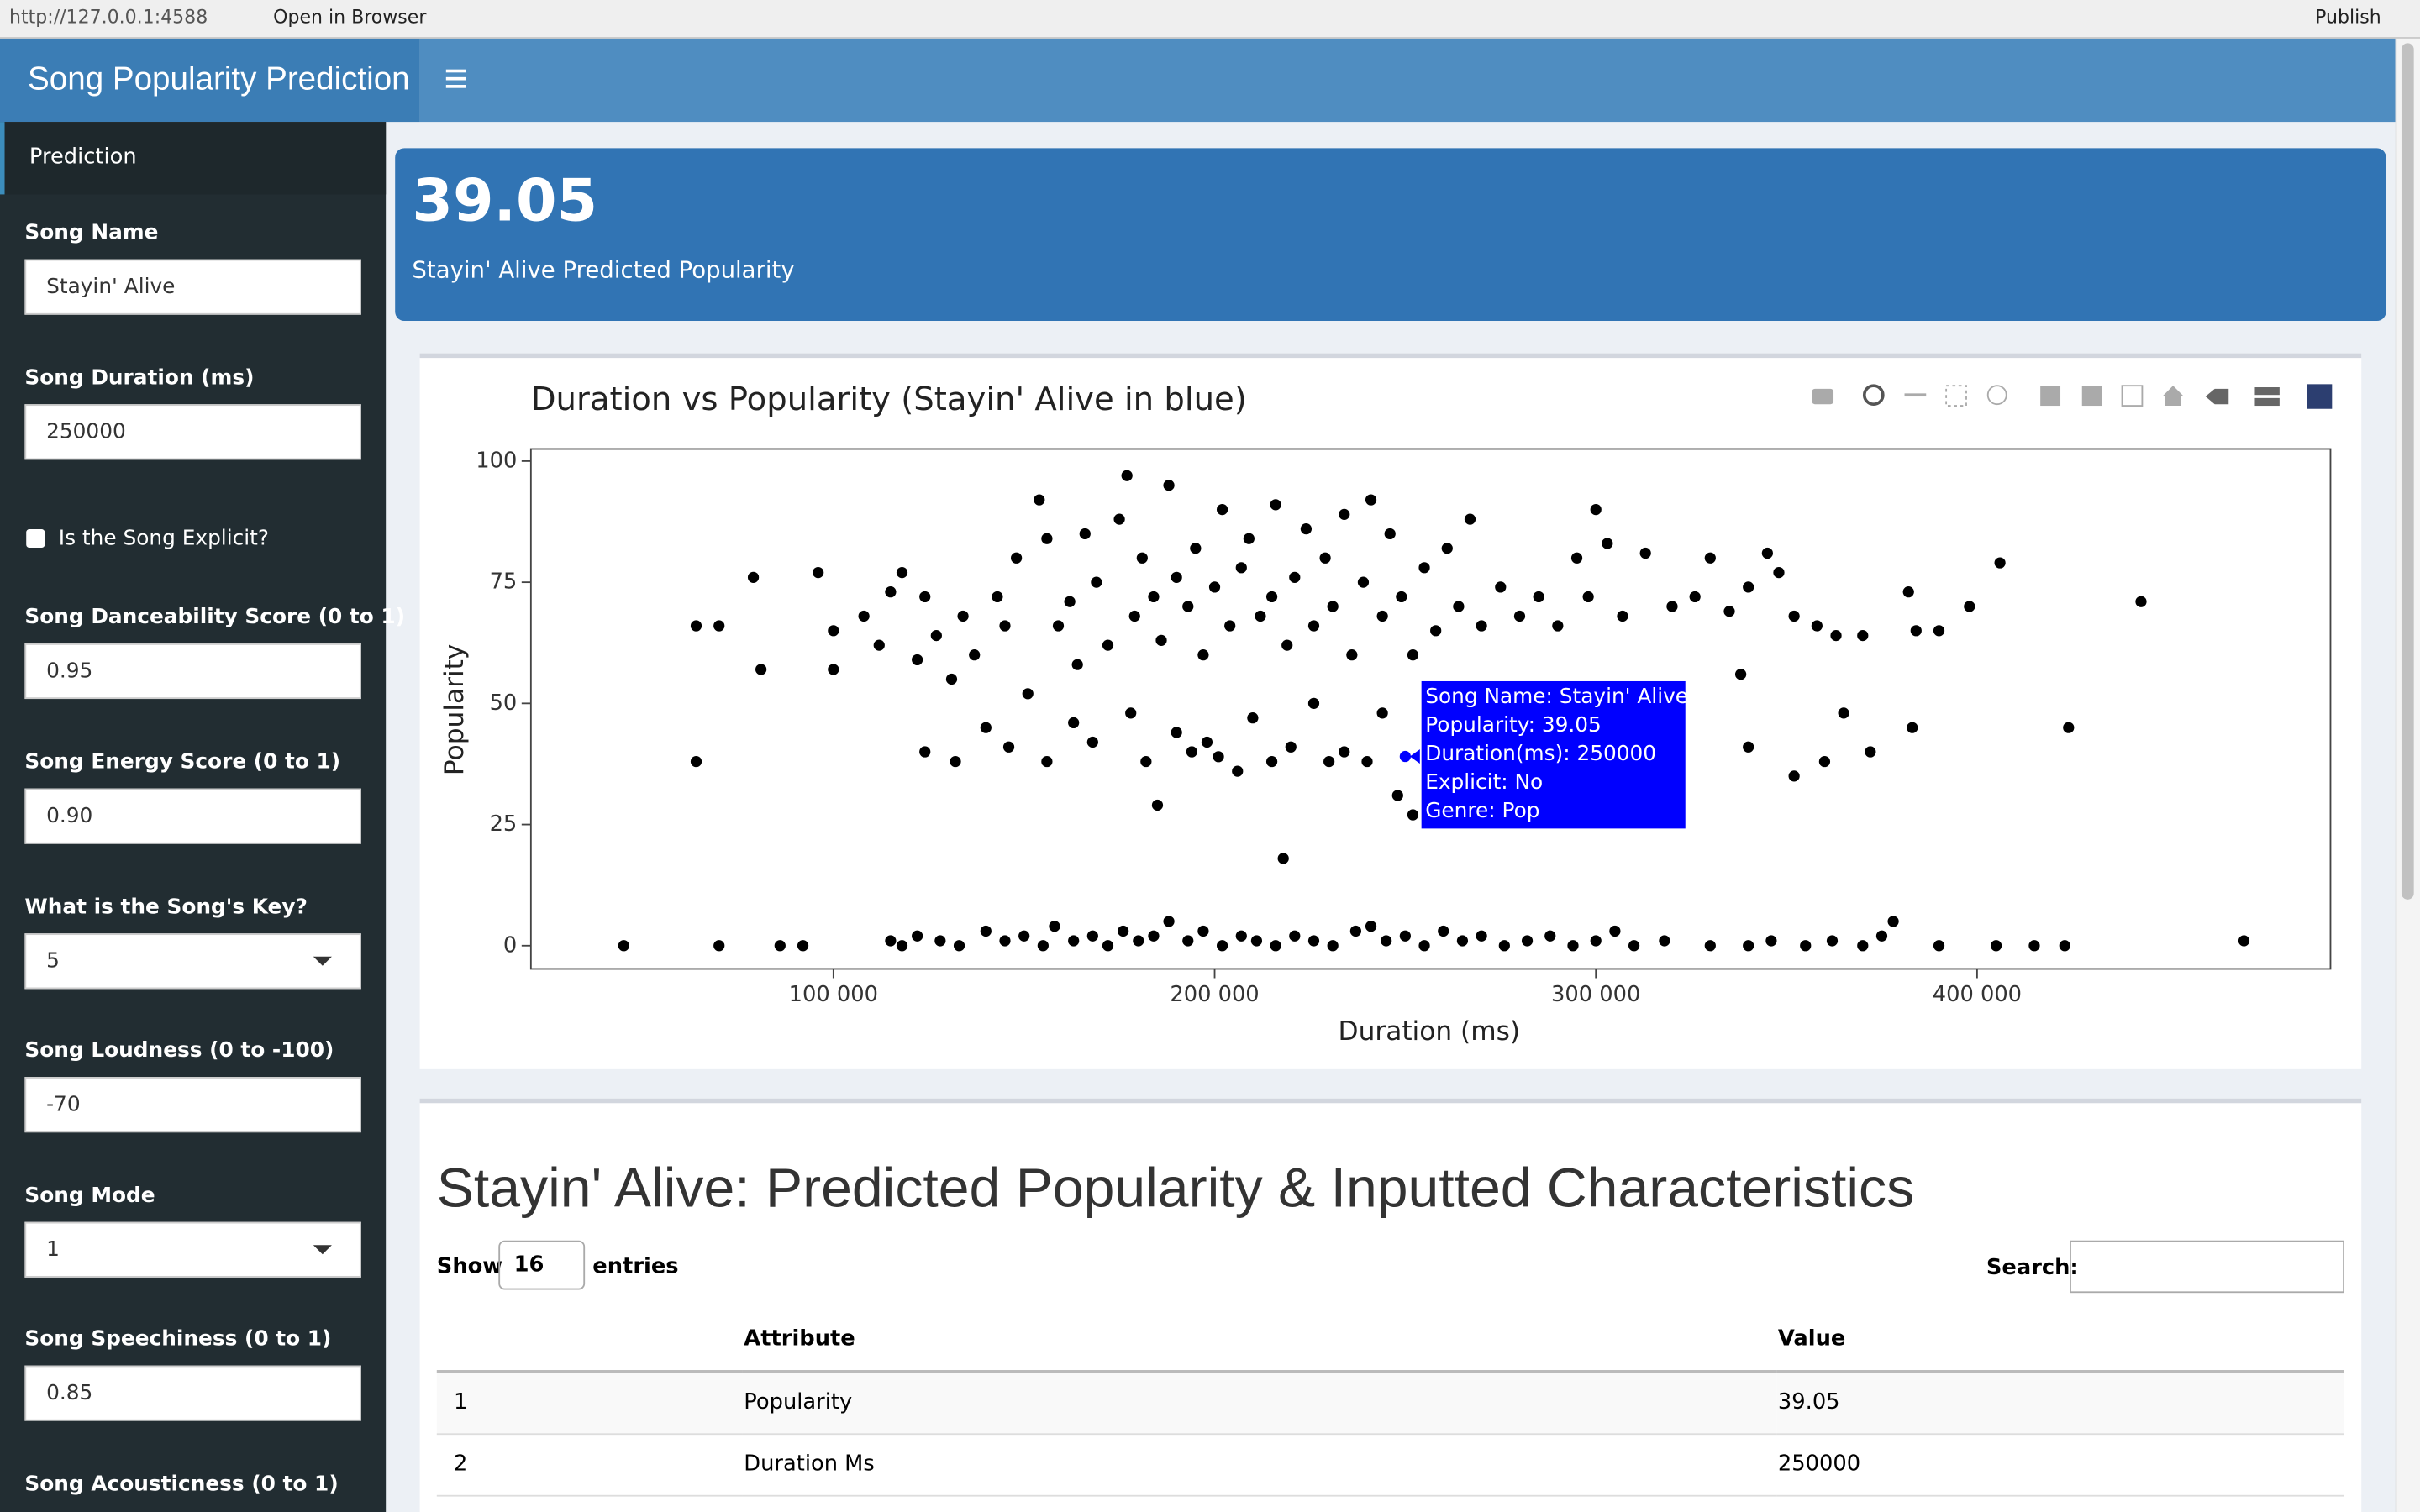 The image size is (2420, 1512). I want to click on field-label: What is the Song's Key?, so click(166, 907).